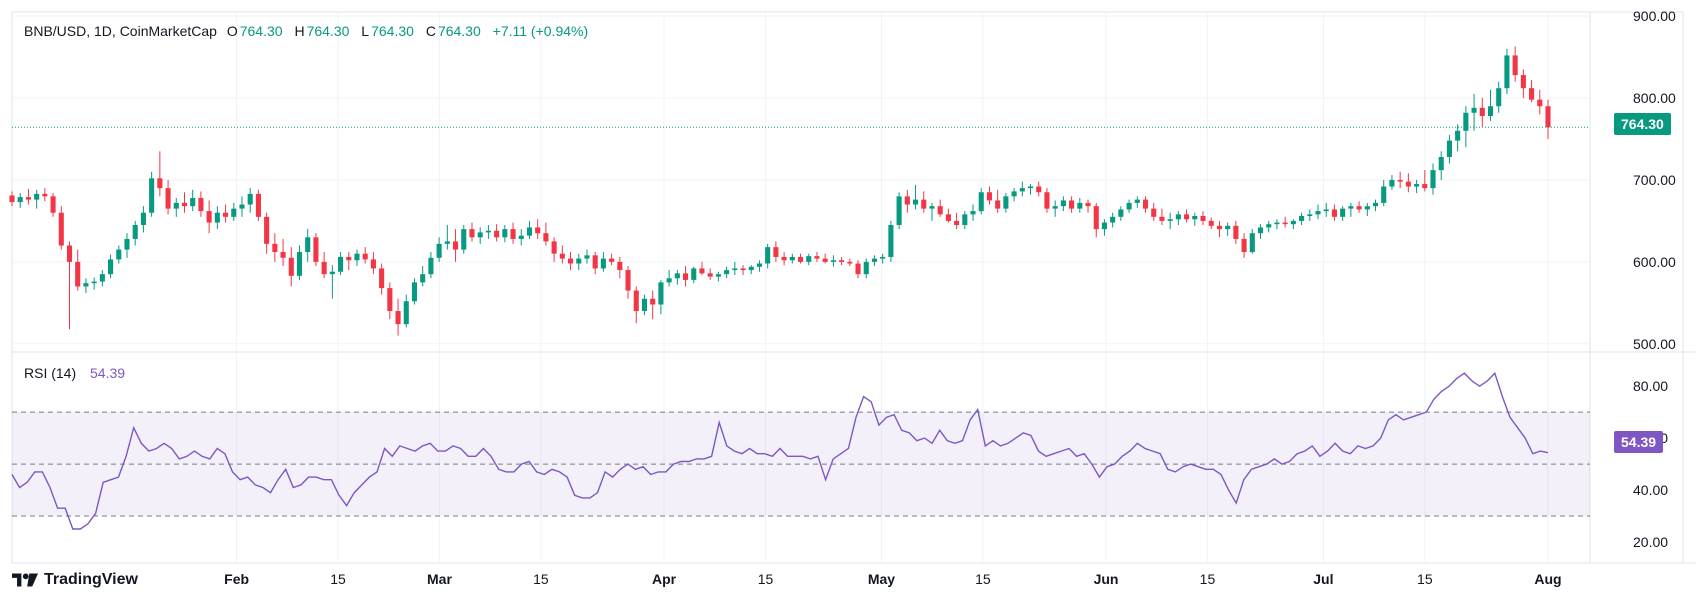  I want to click on last-price-tag: 764.30, so click(1642, 124).